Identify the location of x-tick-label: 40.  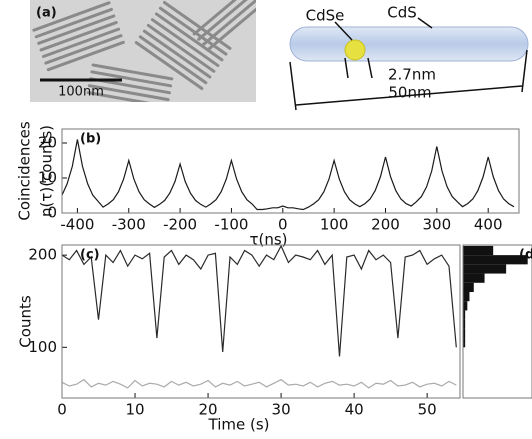
(354, 410).